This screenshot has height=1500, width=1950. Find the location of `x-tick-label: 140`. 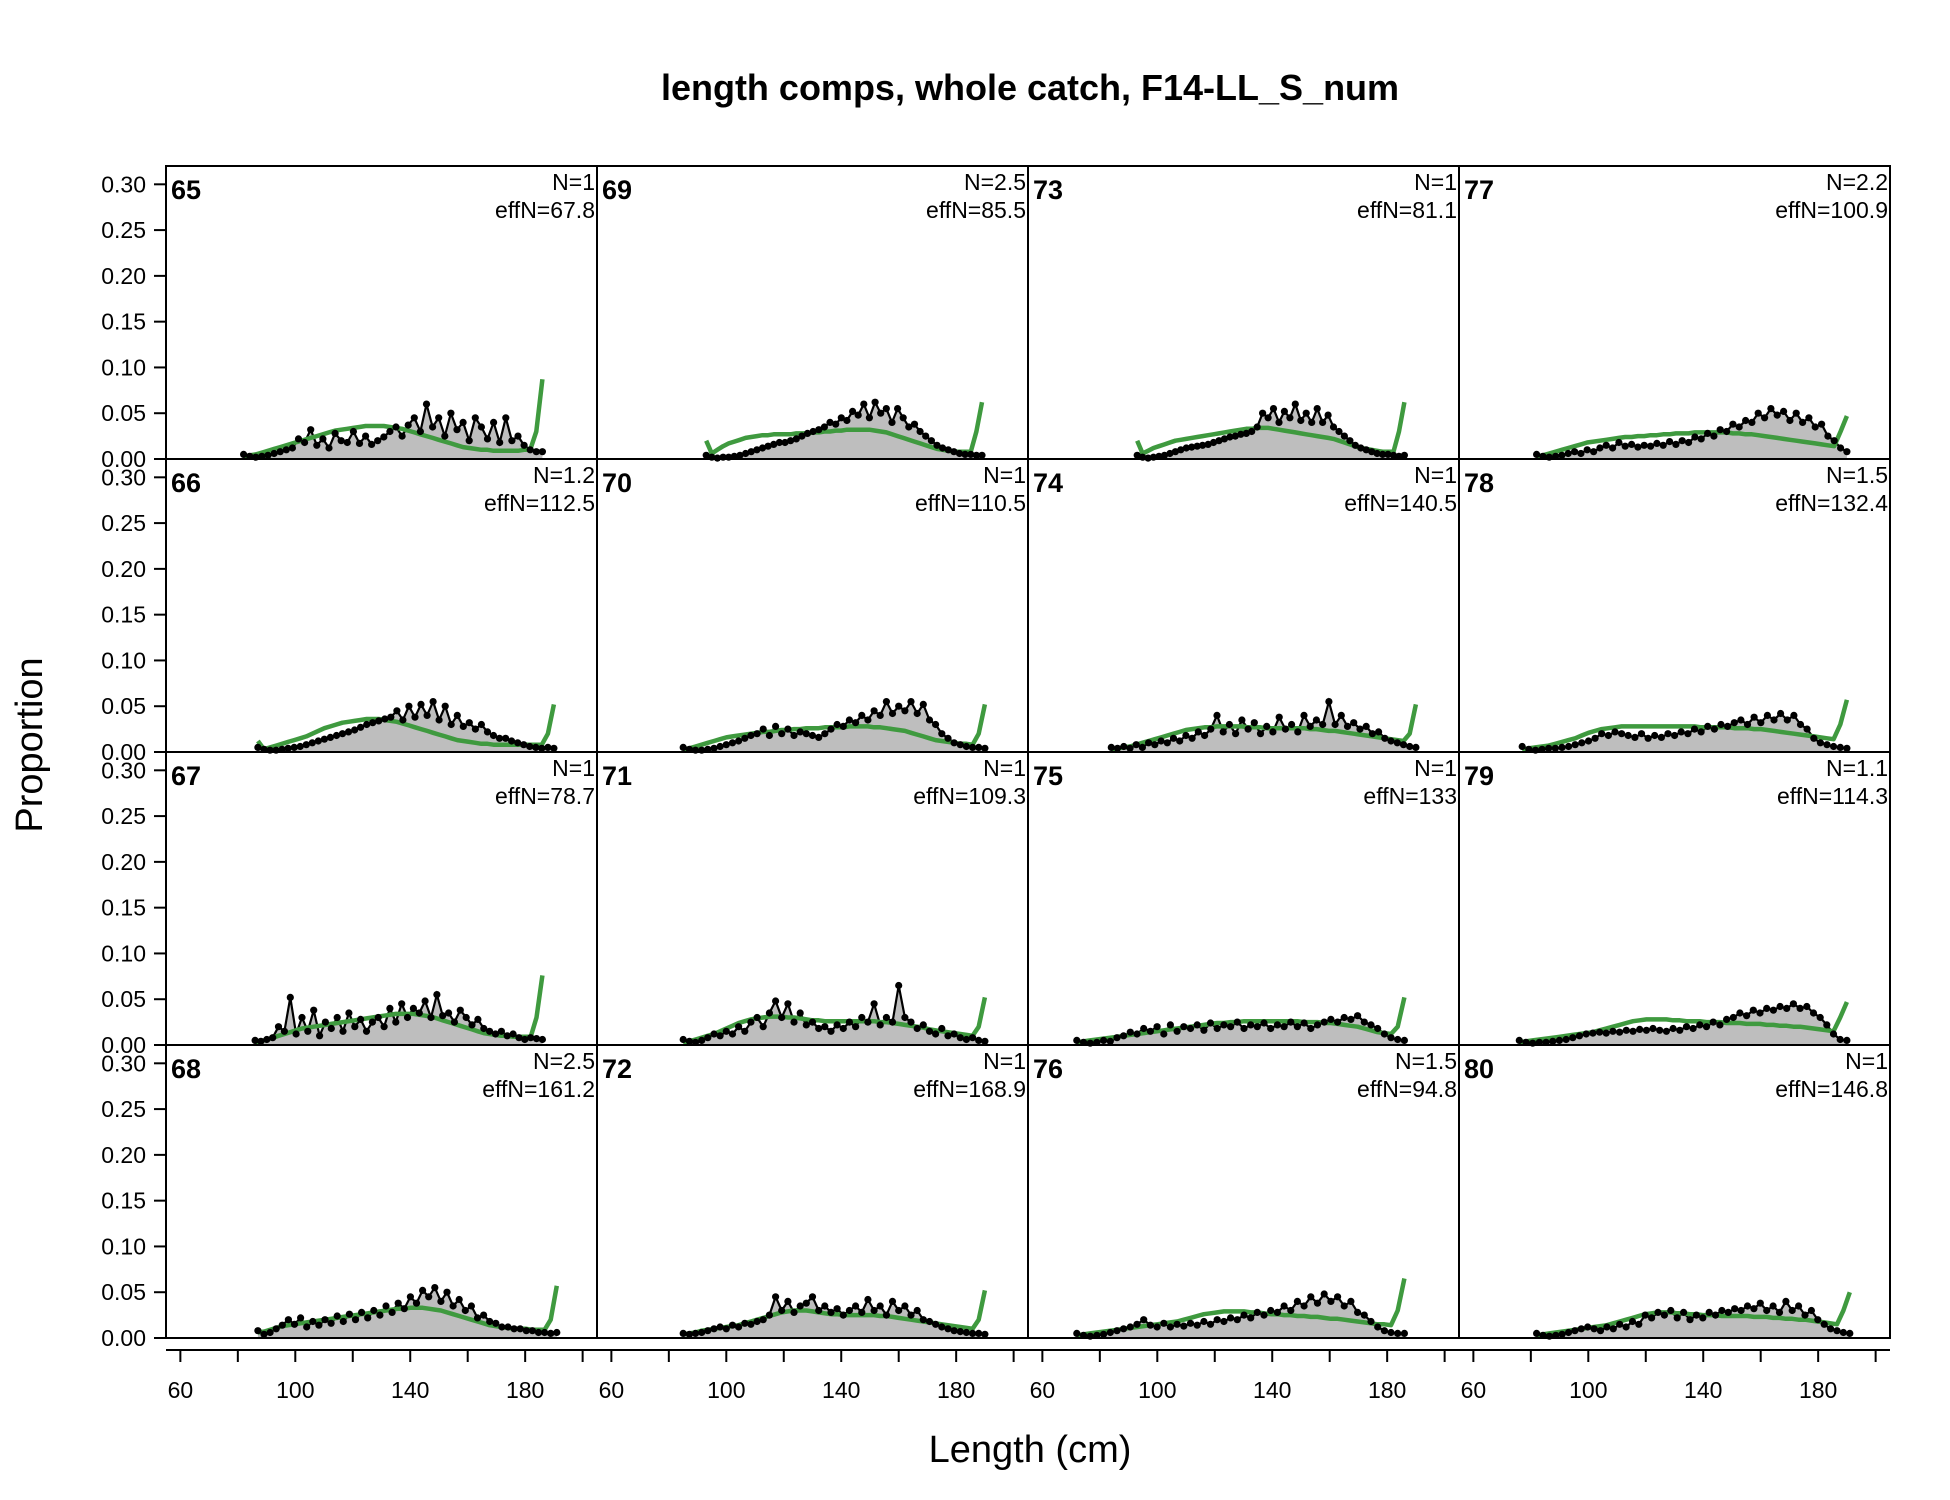

x-tick-label: 140 is located at coordinates (1272, 1390).